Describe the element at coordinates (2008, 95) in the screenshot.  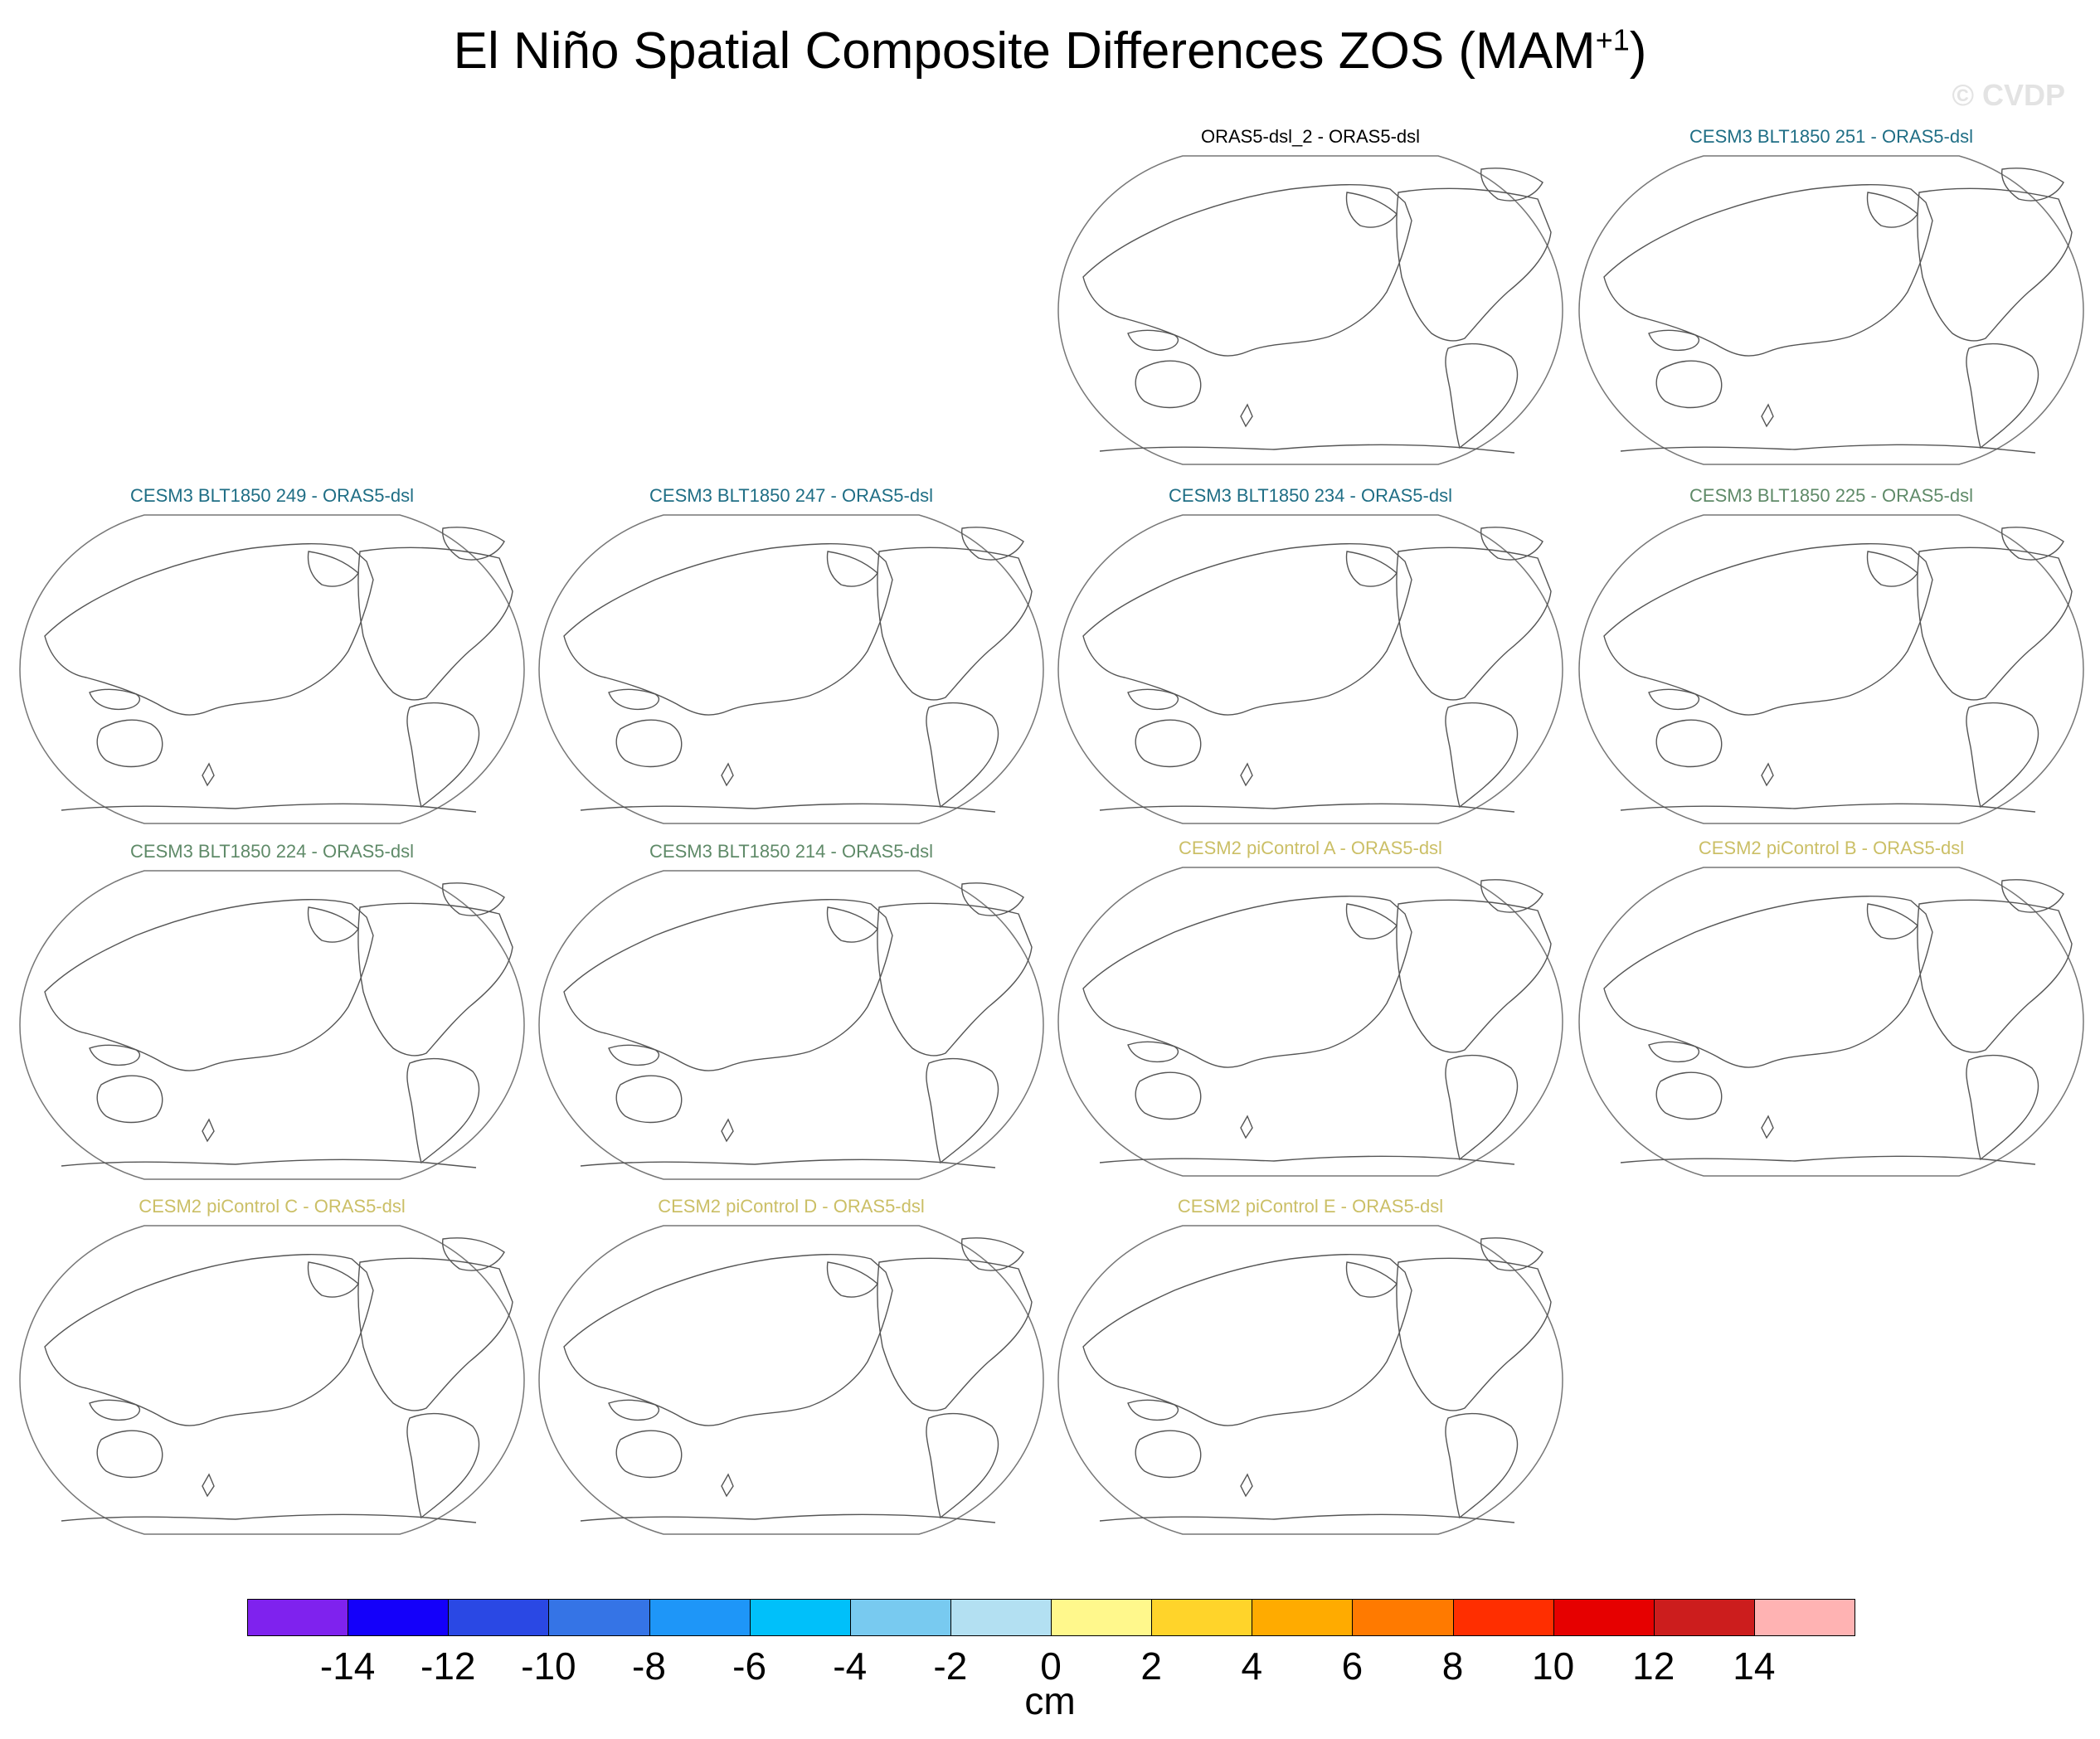
I see `watermark: © CVDP` at that location.